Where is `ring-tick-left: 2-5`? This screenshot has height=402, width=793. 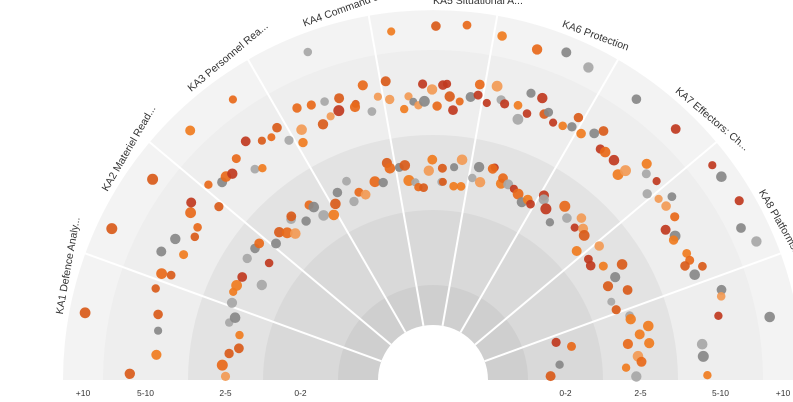 ring-tick-left: 2-5 is located at coordinates (225, 393).